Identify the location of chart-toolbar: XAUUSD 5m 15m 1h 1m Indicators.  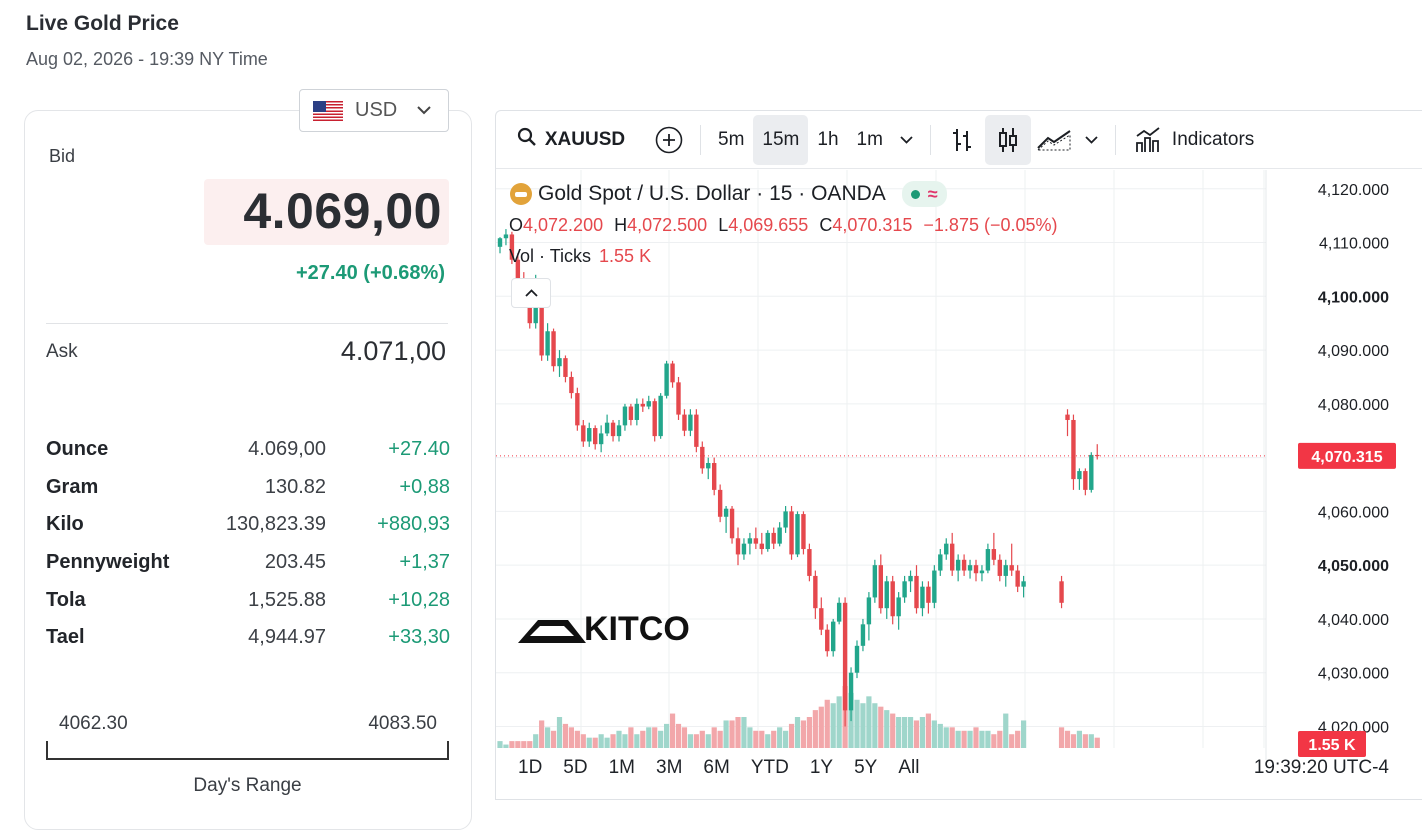
(959, 140).